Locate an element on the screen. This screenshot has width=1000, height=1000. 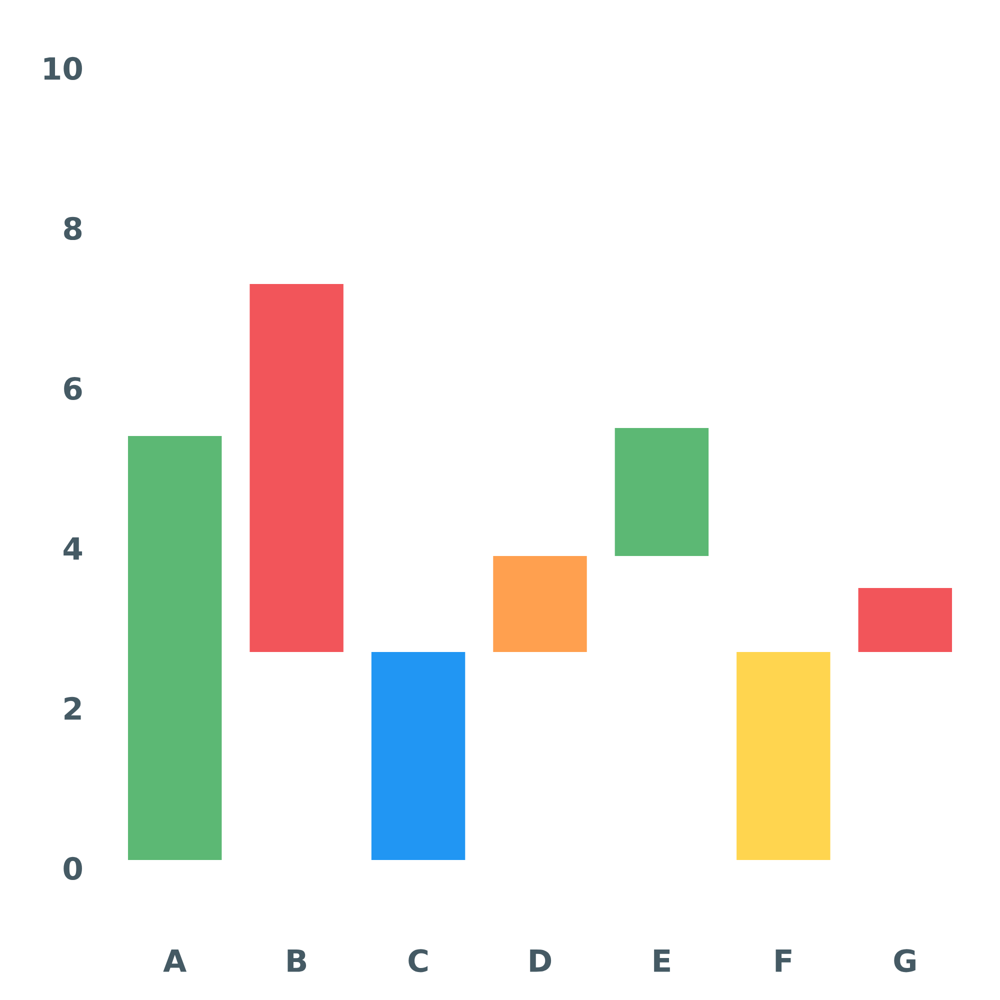
y-tick-label: 4 is located at coordinates (73, 548).